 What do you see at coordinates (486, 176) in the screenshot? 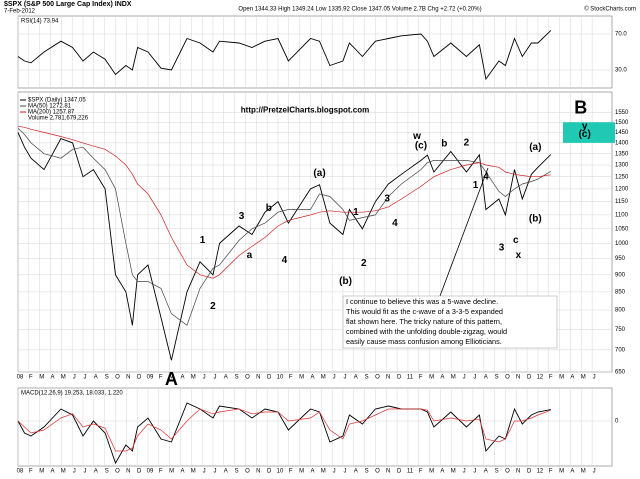
I see `wave-label: 4` at bounding box center [486, 176].